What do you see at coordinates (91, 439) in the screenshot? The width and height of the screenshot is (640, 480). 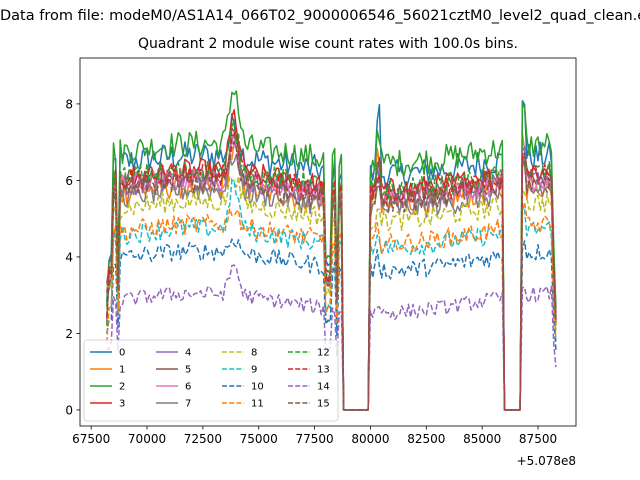 I see `x-tick-label: 67500` at bounding box center [91, 439].